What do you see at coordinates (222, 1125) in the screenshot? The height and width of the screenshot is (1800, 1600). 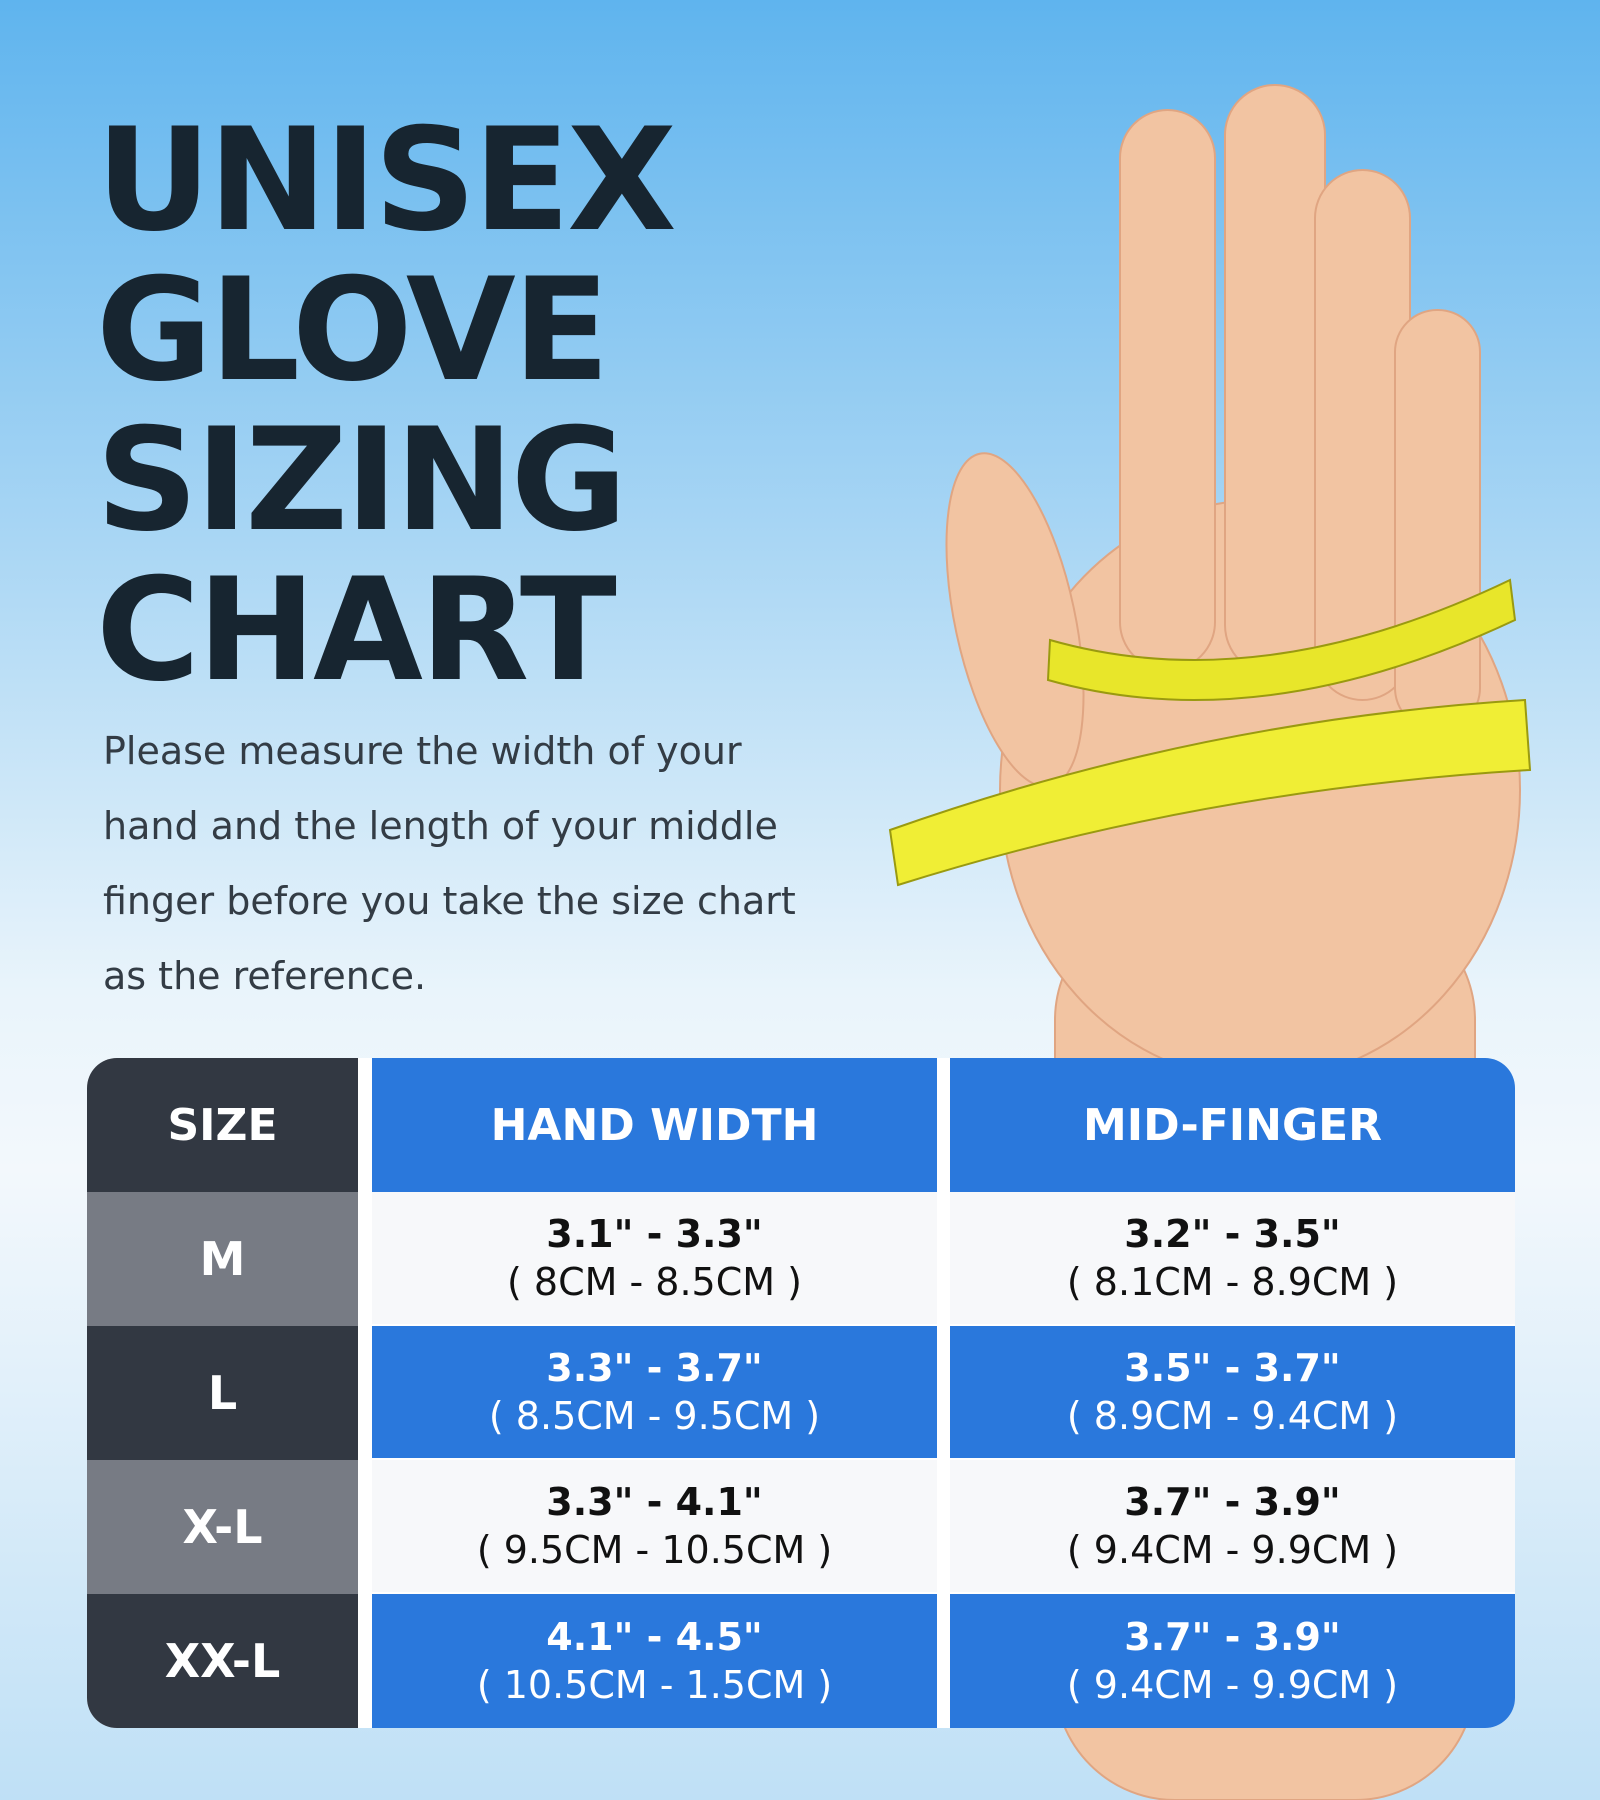 I see `header-cell: SIZE` at bounding box center [222, 1125].